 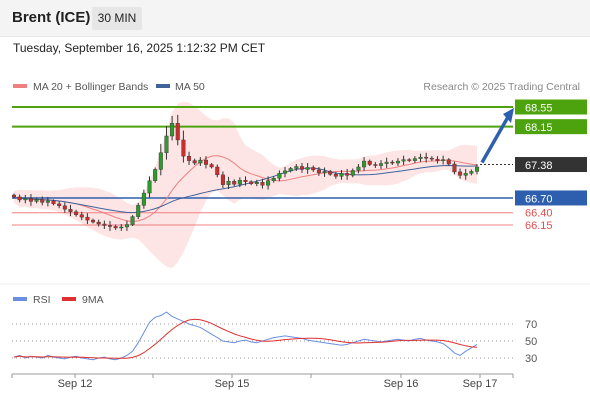 What do you see at coordinates (51, 17) in the screenshot?
I see `instrument-title: Brent (ICE)` at bounding box center [51, 17].